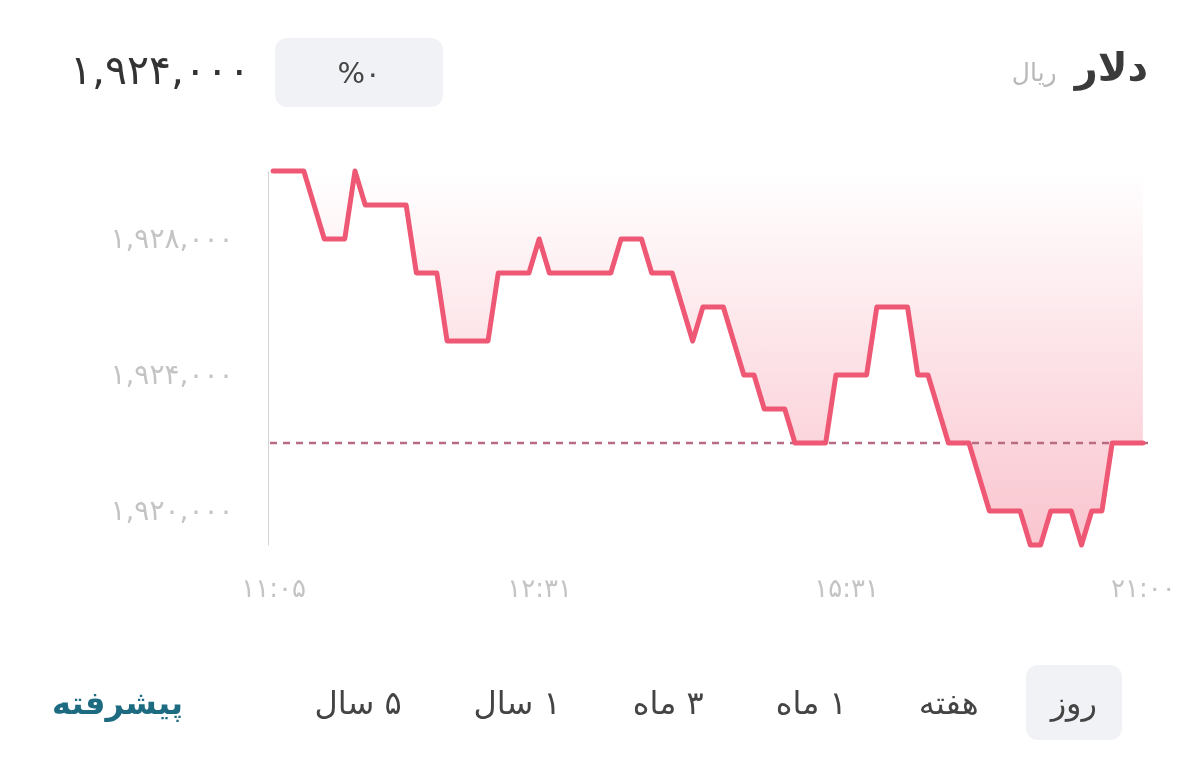 The image size is (1200, 761). What do you see at coordinates (1111, 67) in the screenshot?
I see `chart-title: دلار` at bounding box center [1111, 67].